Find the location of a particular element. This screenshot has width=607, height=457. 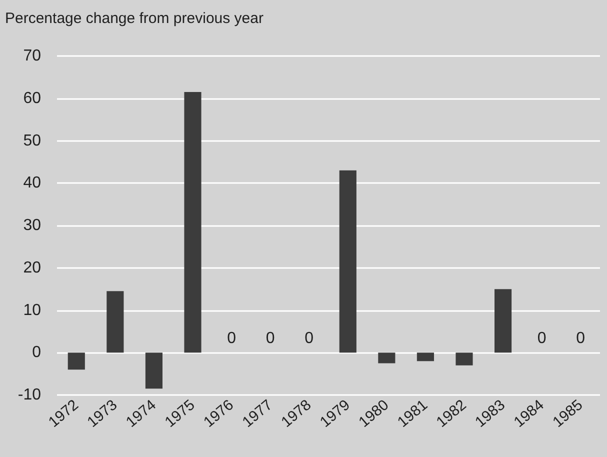

y-tick-label: 40 is located at coordinates (32, 183).